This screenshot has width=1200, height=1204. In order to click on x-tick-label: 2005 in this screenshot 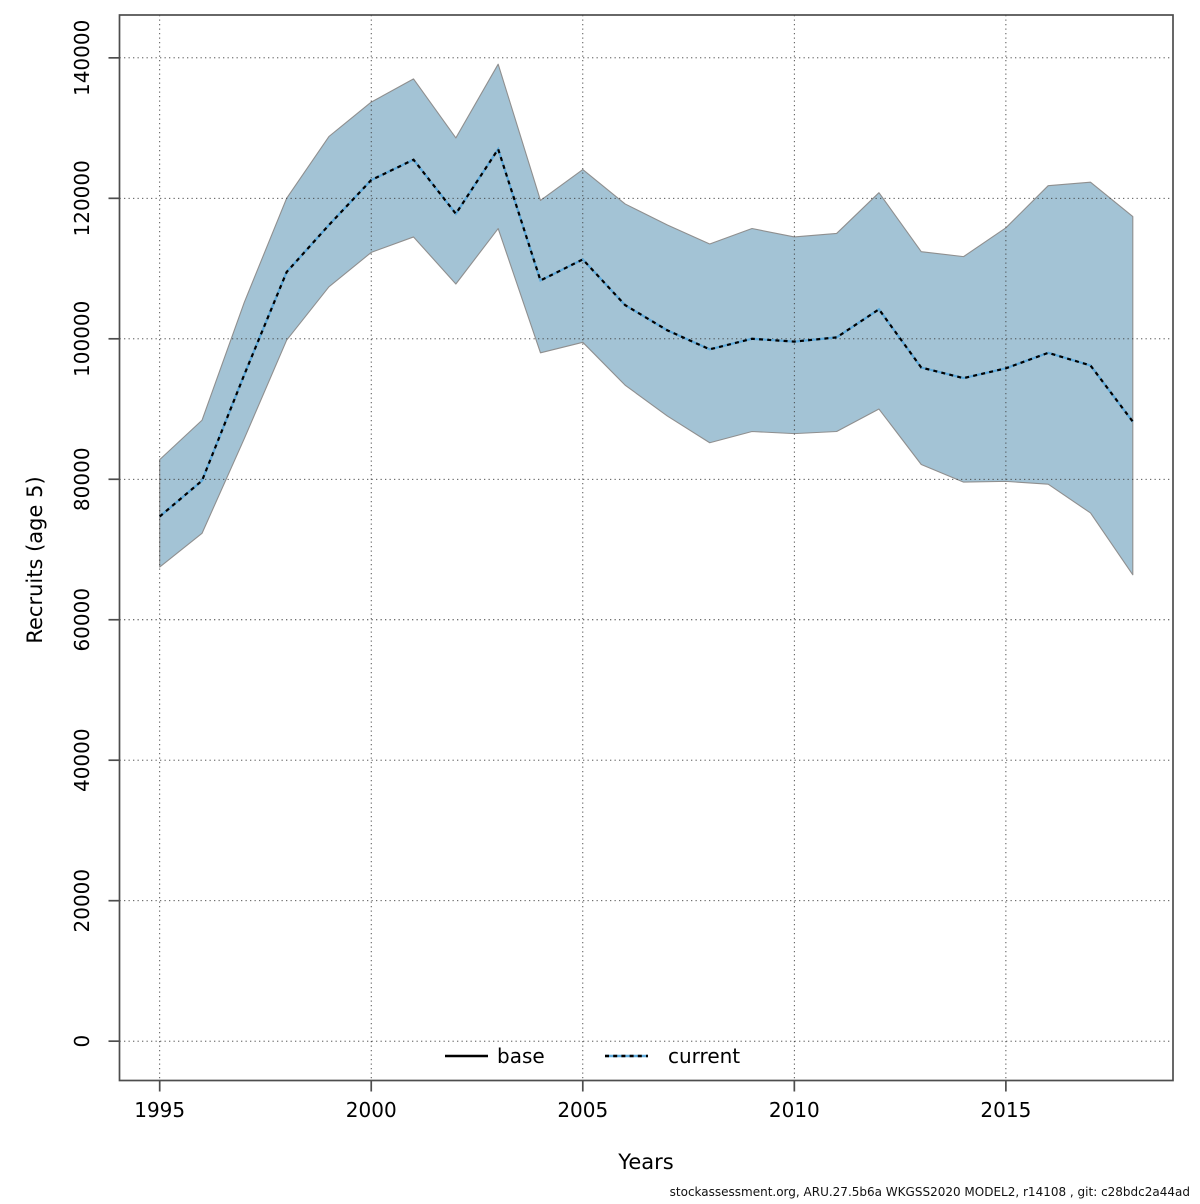, I will do `click(582, 1110)`.